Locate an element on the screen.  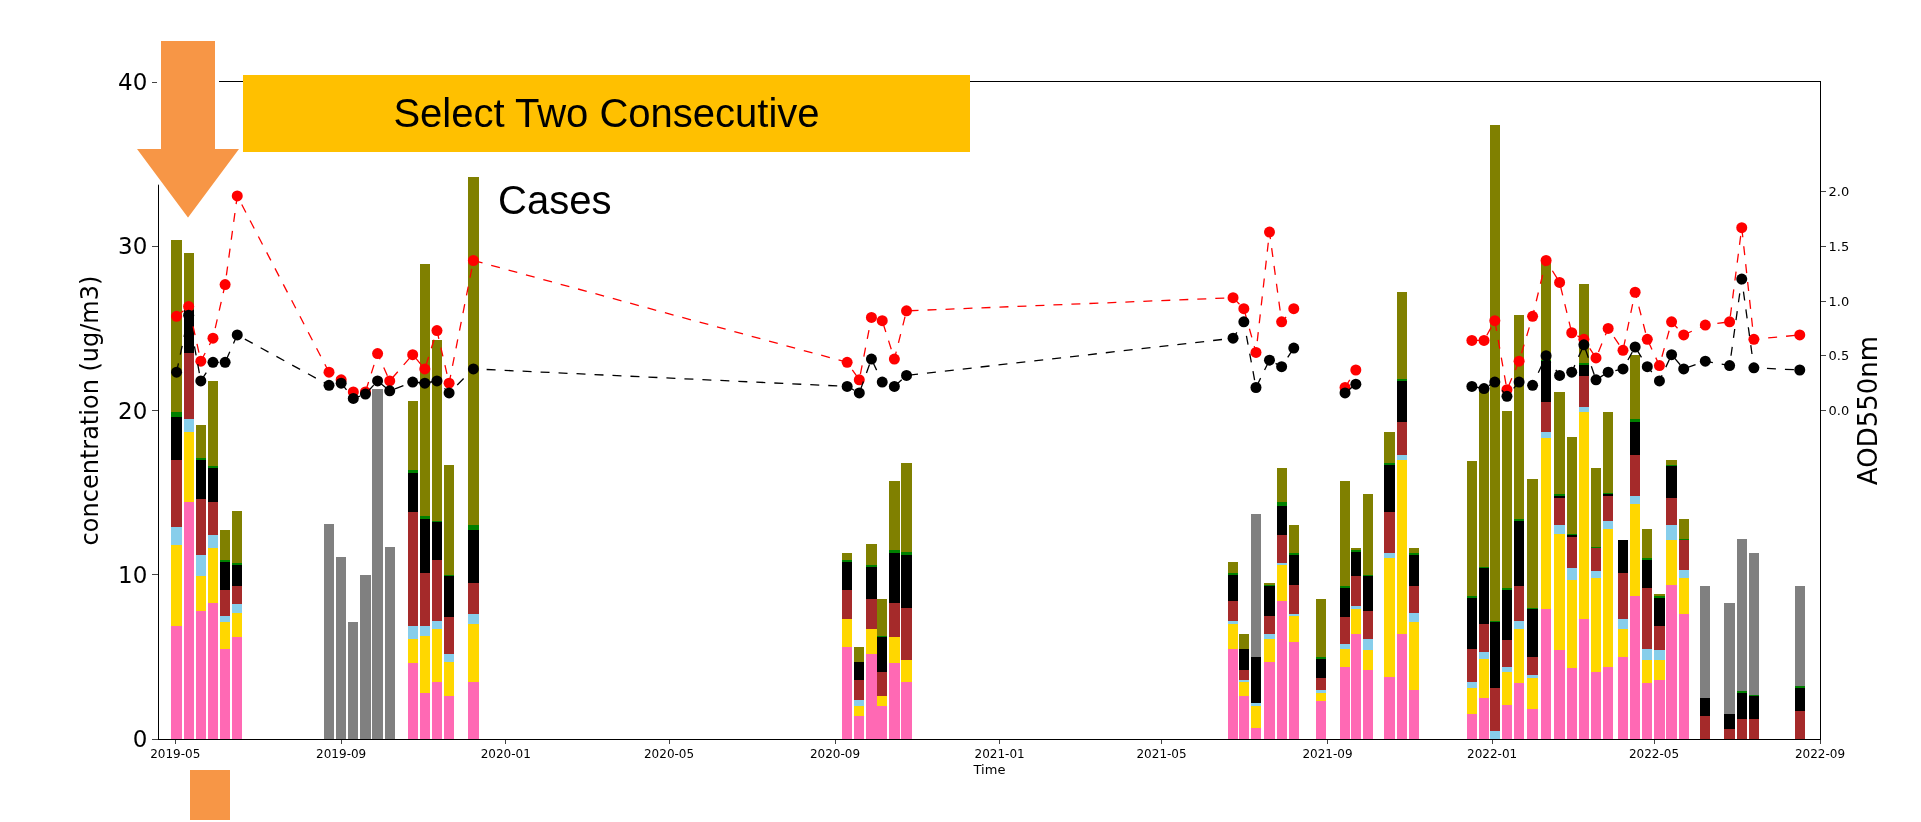
x-tick-label: 2019-09 is located at coordinates (341, 754).